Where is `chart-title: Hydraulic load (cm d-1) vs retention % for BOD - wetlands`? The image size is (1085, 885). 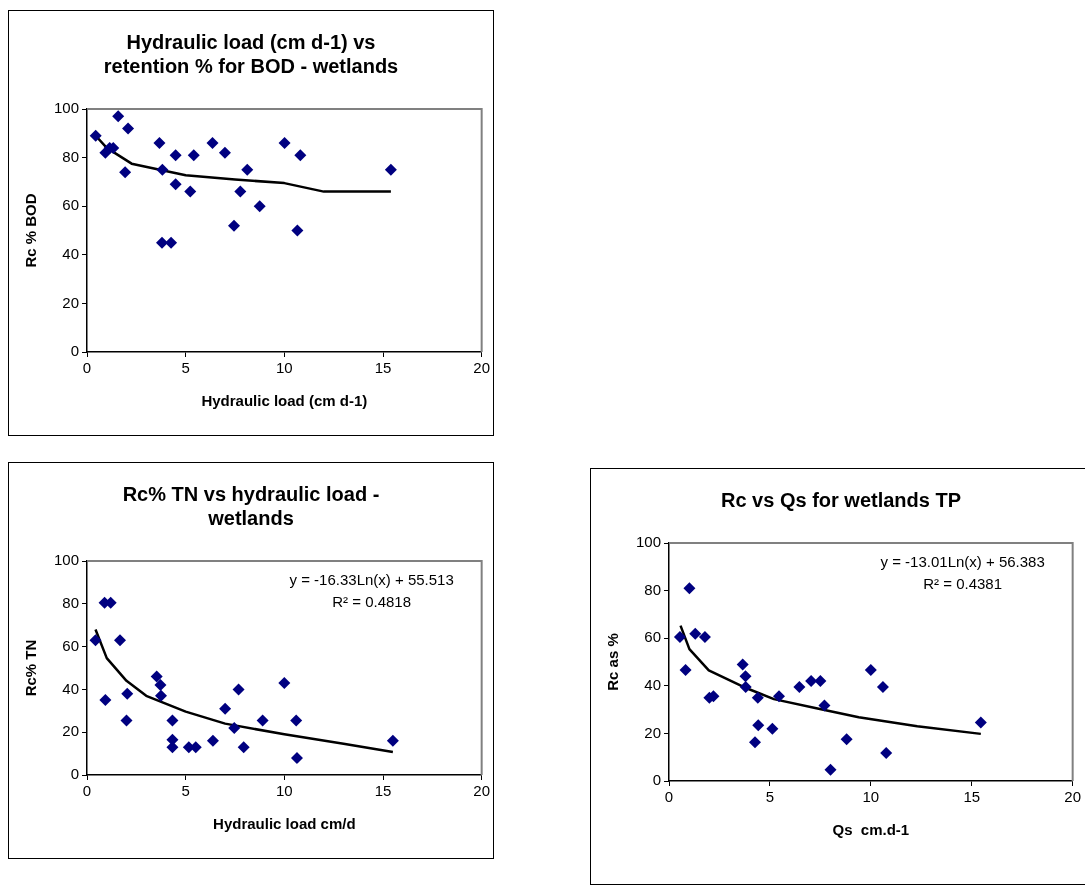
chart-title: Hydraulic load (cm d-1) vs retention % for BOD - wetlands is located at coordinates (251, 53).